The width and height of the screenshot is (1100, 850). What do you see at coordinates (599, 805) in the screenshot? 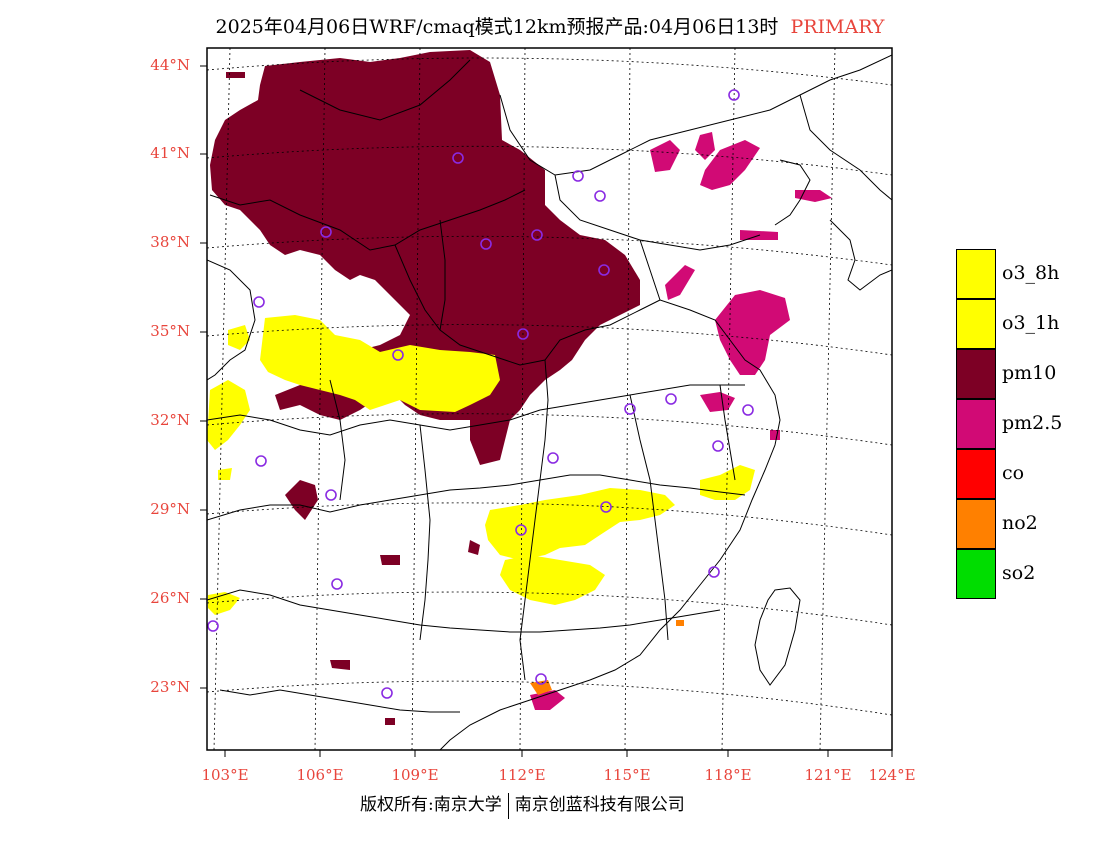
I see `copyright-right: 南京创蓝科技有限公司` at bounding box center [599, 805].